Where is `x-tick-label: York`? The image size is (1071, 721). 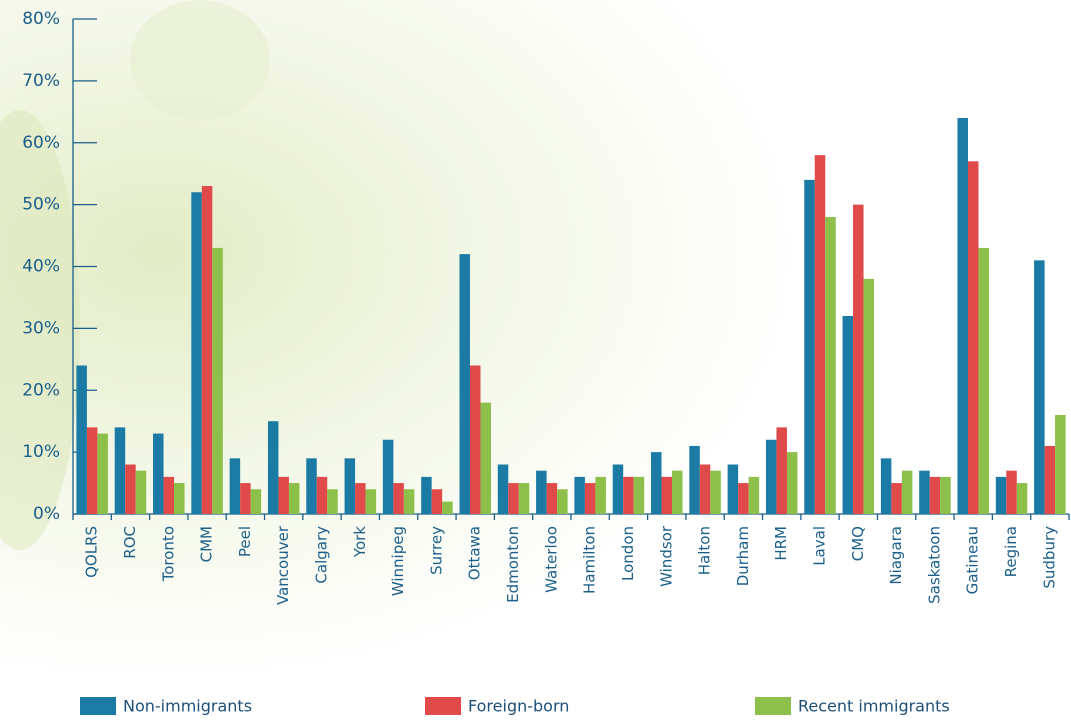 x-tick-label: York is located at coordinates (360, 542).